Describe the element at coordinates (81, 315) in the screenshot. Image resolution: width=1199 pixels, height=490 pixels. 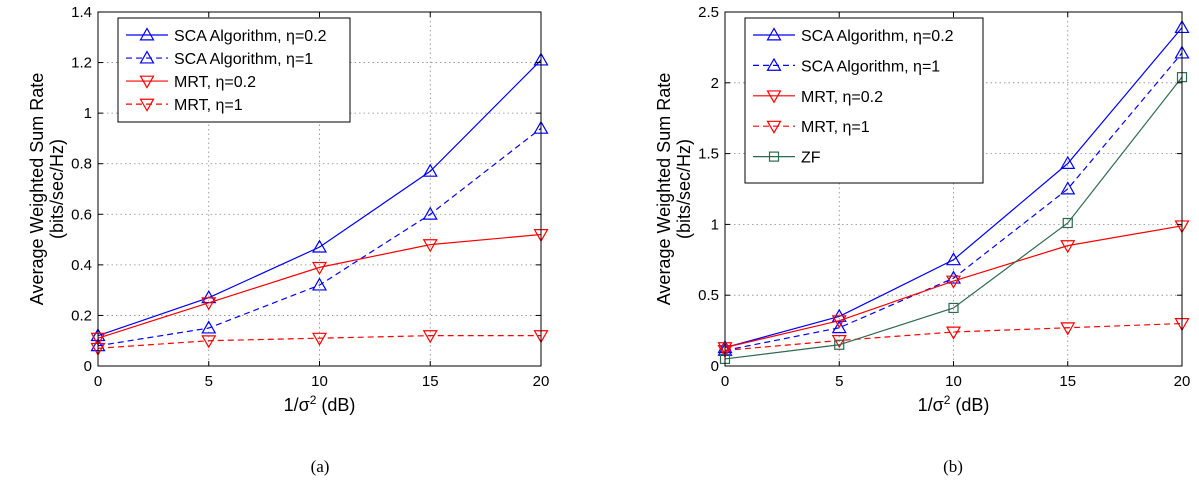
I see `y-tick-label: 0.2` at that location.